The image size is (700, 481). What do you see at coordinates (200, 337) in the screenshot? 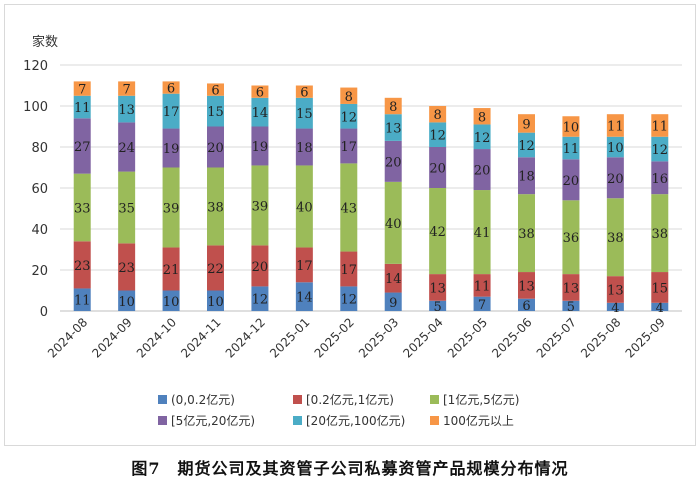
I see `x-tick-label: 2024-11` at bounding box center [200, 337].